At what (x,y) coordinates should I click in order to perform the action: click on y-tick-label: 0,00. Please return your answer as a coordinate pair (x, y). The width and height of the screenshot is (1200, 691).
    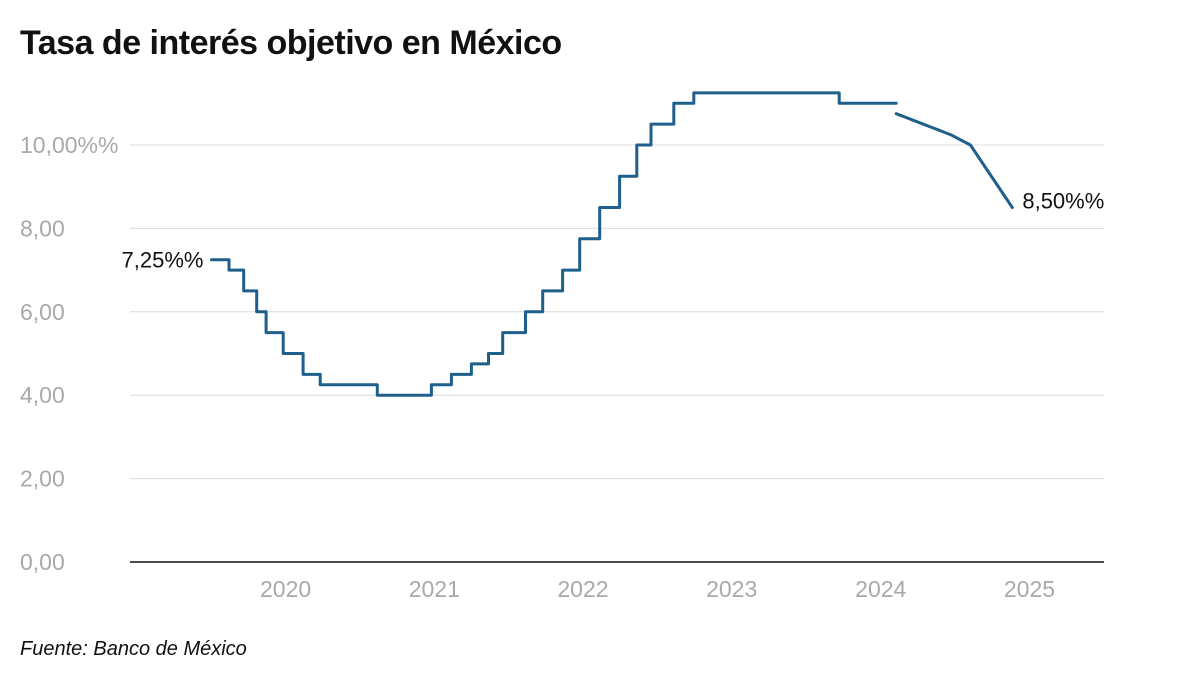
    Looking at the image, I should click on (42, 562).